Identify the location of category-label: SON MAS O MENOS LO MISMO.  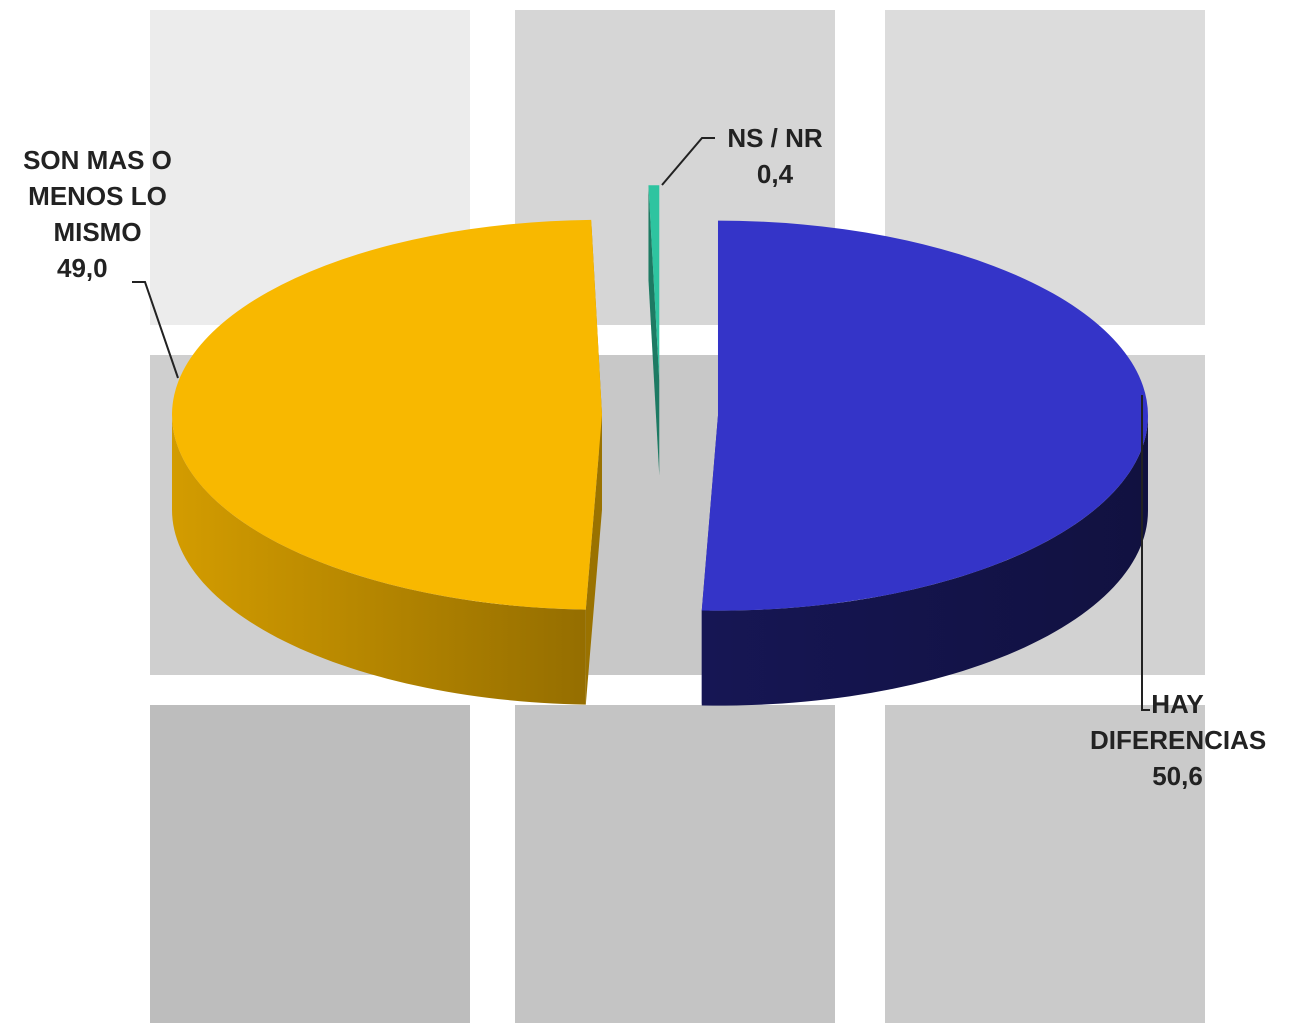
(97, 196).